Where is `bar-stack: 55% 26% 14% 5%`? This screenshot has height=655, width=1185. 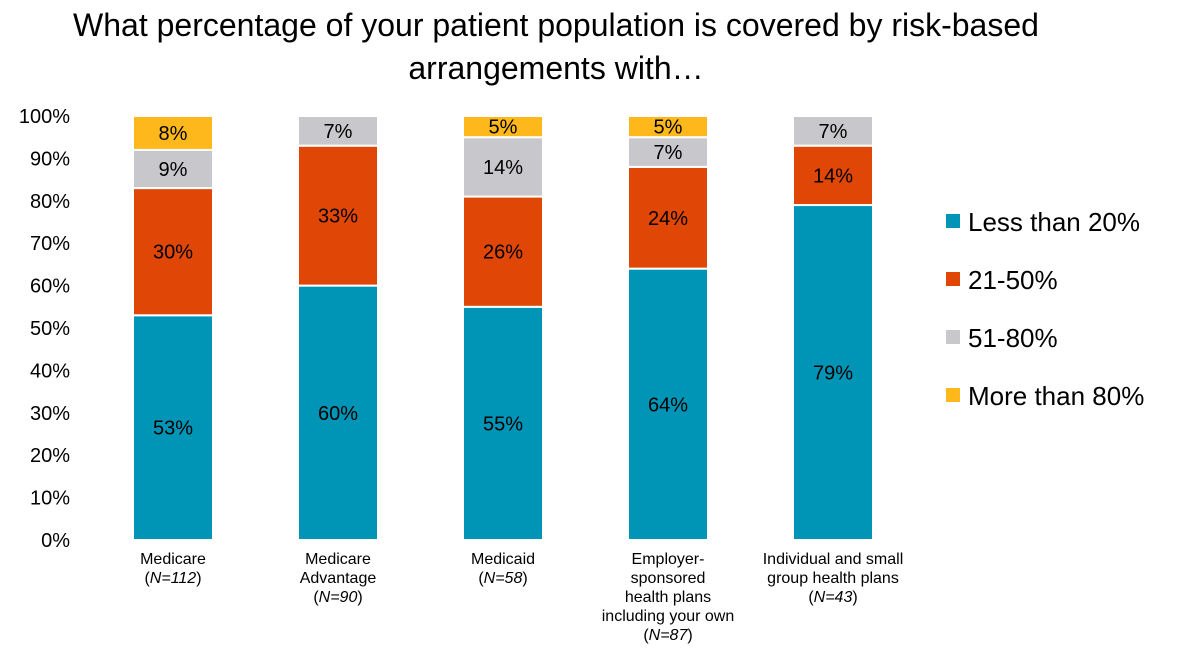
bar-stack: 55% 26% 14% 5% is located at coordinates (503, 328).